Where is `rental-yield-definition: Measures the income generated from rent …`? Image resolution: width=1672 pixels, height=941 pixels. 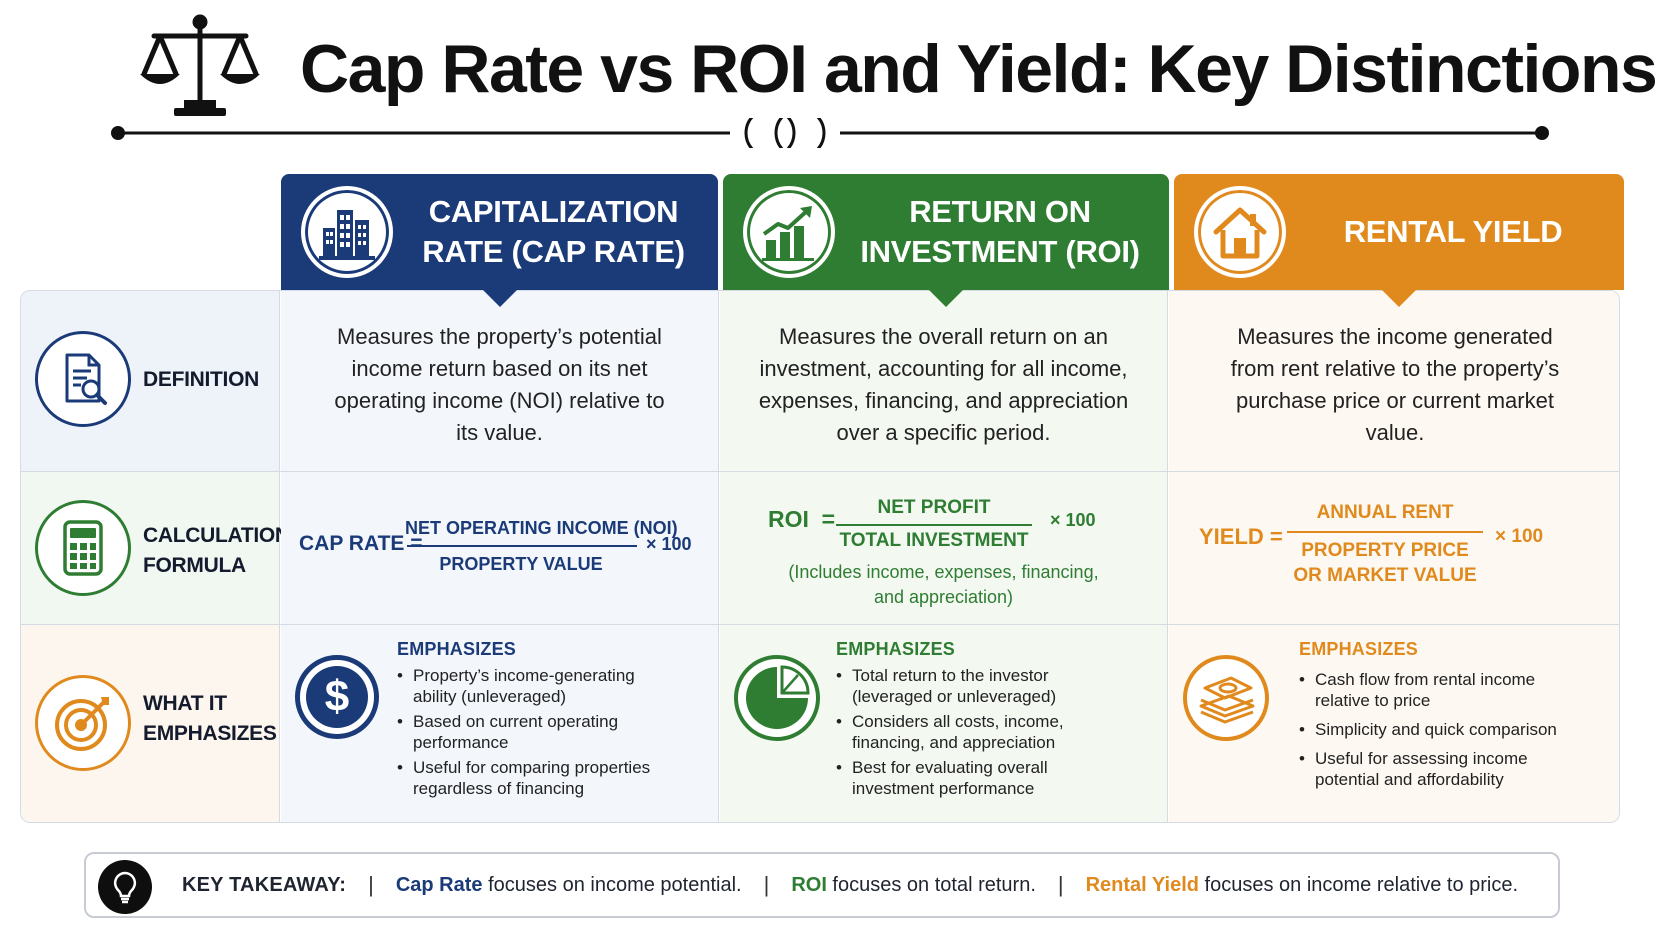
rental-yield-definition: Measures the income generated from rent … is located at coordinates (1395, 384).